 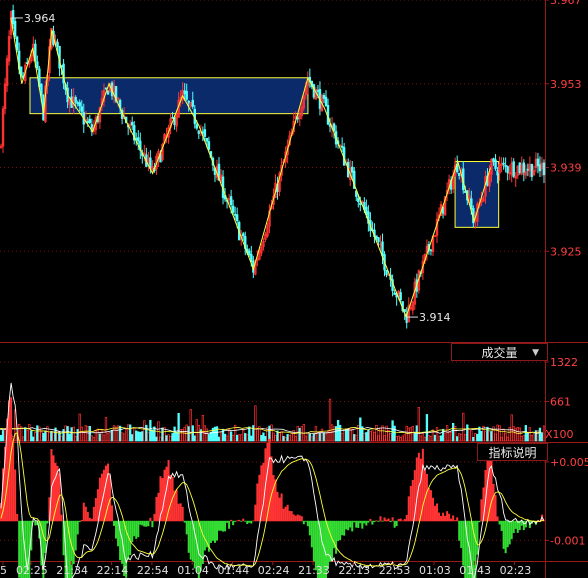 What do you see at coordinates (566, 168) in the screenshot?
I see `price-tick-label: 3.939` at bounding box center [566, 168].